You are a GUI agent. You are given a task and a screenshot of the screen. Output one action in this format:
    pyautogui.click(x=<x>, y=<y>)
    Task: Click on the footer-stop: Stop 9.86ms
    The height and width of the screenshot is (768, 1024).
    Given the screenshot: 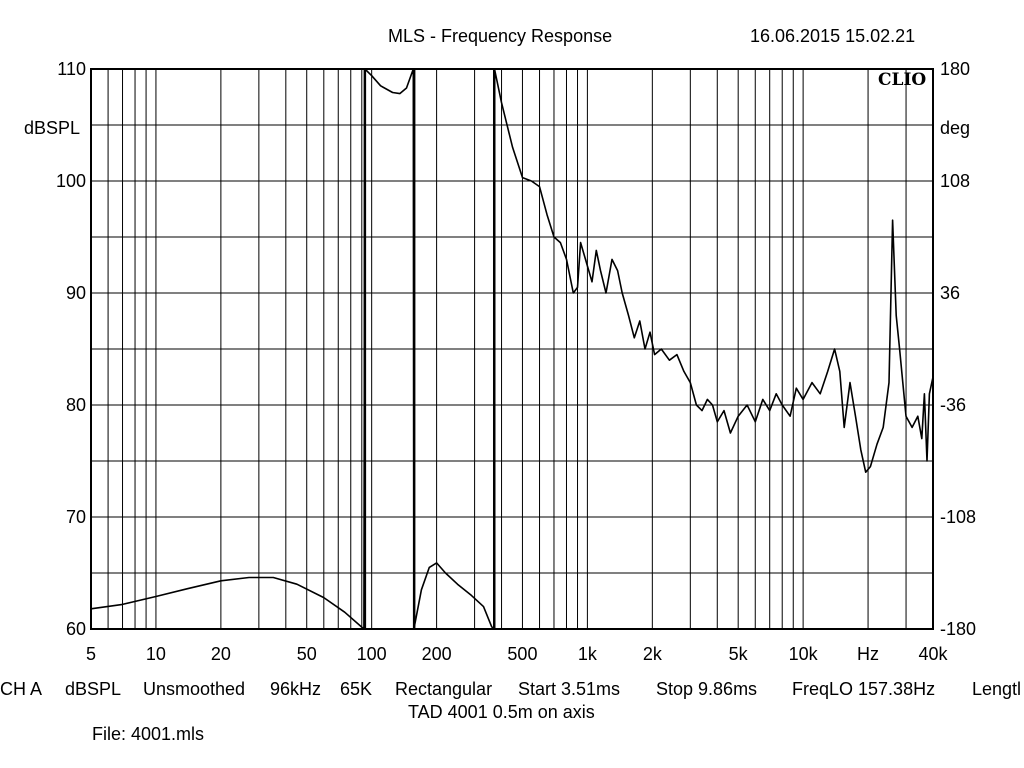 What is the action you would take?
    pyautogui.click(x=707, y=689)
    